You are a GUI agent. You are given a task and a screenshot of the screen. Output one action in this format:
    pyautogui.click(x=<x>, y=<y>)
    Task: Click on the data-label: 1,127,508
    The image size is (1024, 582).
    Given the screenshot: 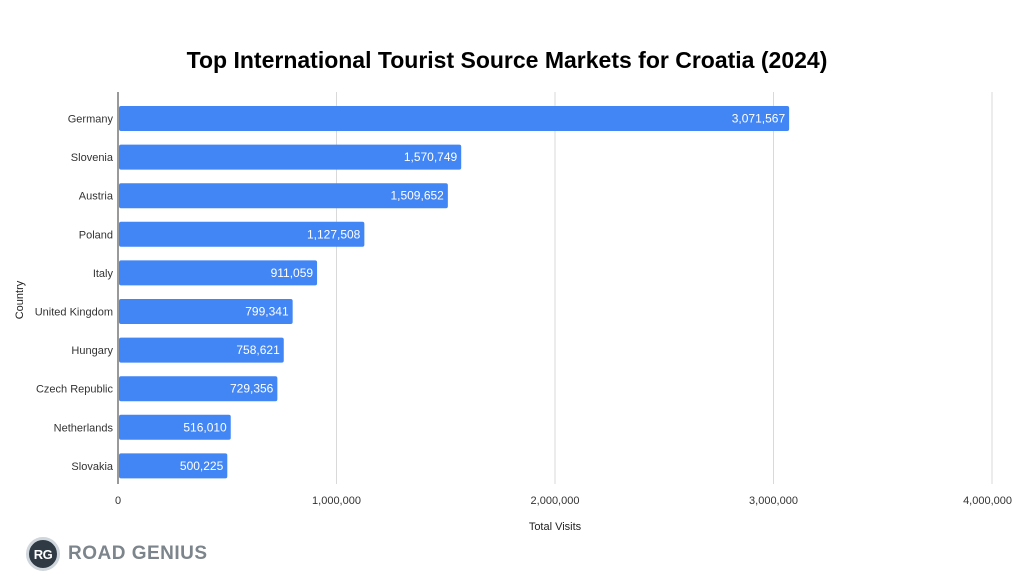 What is the action you would take?
    pyautogui.click(x=334, y=234)
    